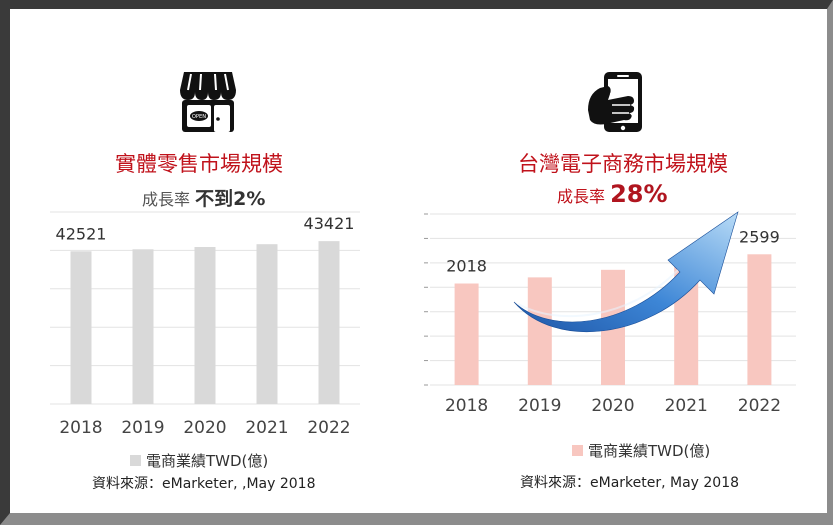  I want to click on chart-0-bar-2020, so click(205, 325).